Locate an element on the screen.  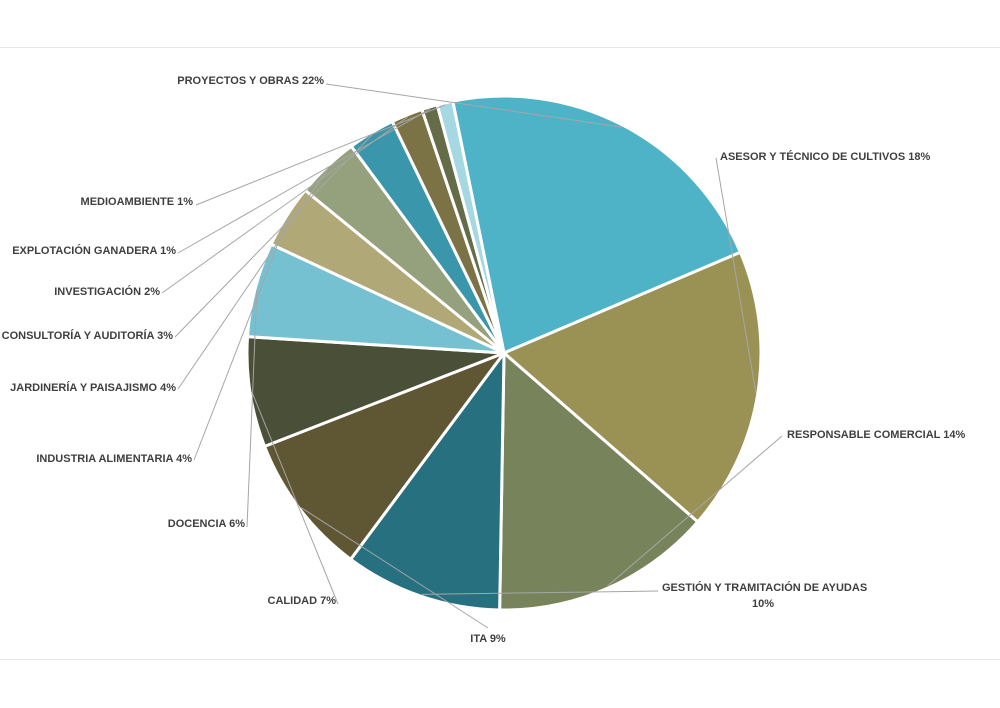
pie-slice-asesor-y-tecnico-de-cultivos is located at coordinates (632, 387).